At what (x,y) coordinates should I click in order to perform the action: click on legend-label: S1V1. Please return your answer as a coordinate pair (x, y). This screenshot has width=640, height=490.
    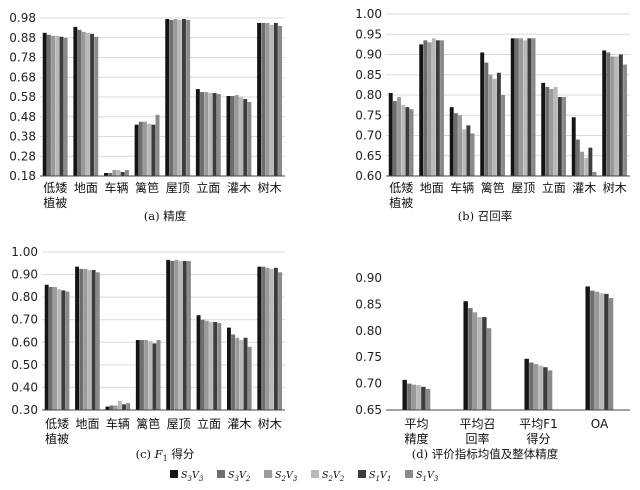
    Looking at the image, I should click on (380, 476).